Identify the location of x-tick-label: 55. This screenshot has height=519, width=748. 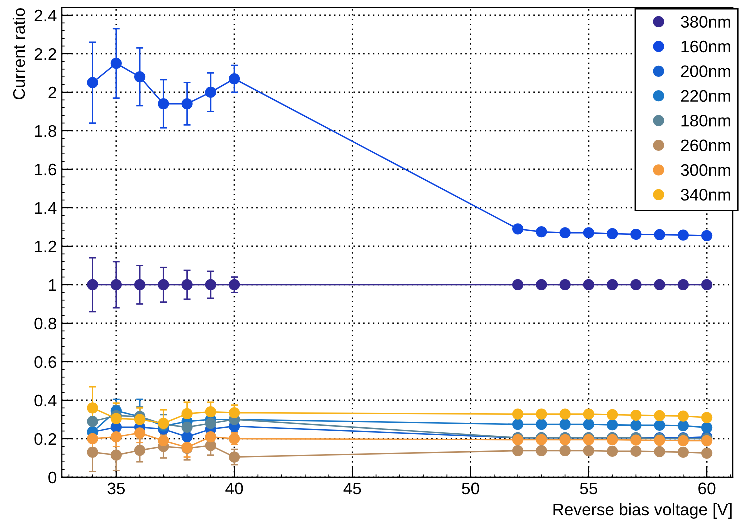
(589, 488).